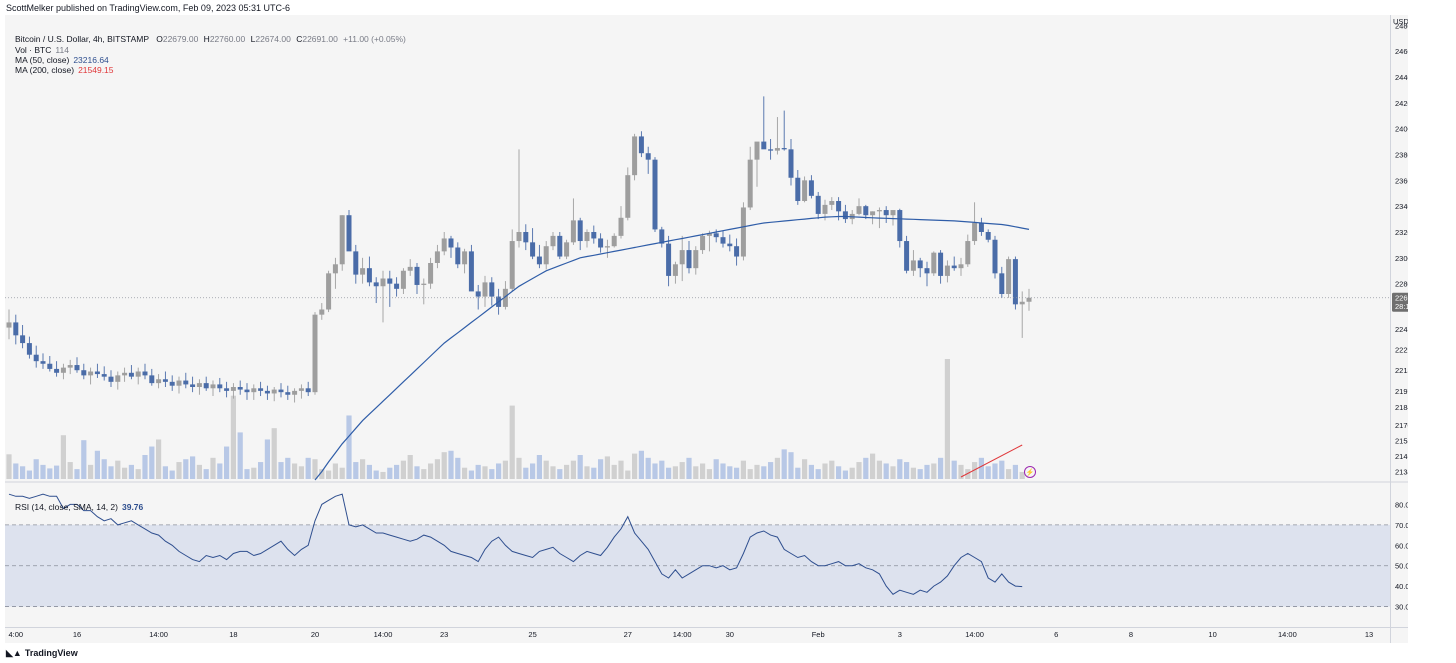 Image resolution: width=1456 pixels, height=663 pixels. I want to click on lightning-icon, so click(1030, 472).